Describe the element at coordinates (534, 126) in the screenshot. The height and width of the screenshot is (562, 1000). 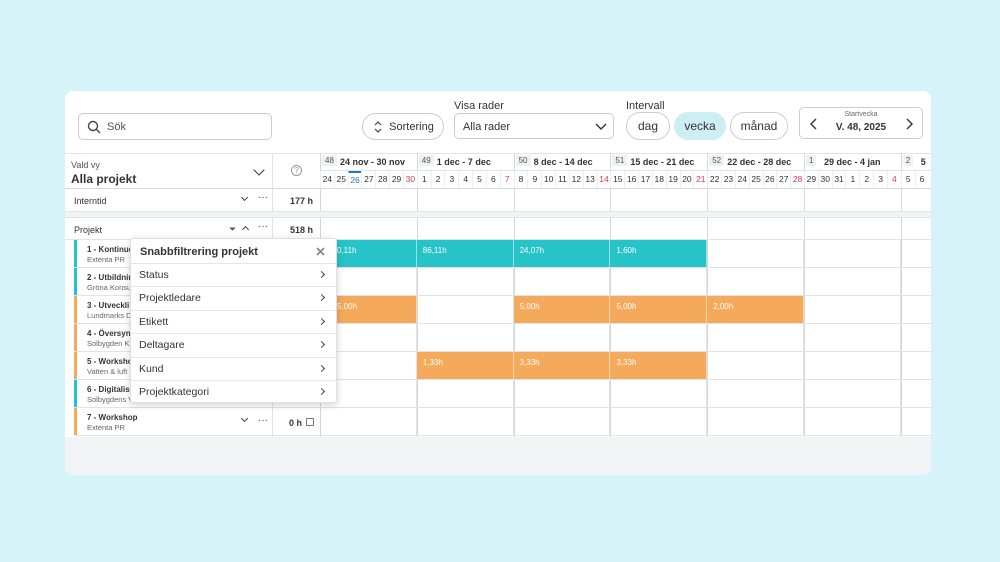
I see `rows-select: Alla rader` at that location.